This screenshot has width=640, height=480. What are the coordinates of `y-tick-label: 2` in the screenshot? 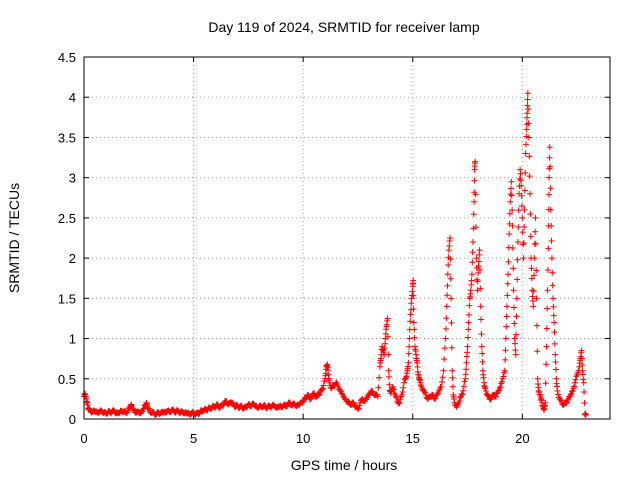 It's located at (72, 258).